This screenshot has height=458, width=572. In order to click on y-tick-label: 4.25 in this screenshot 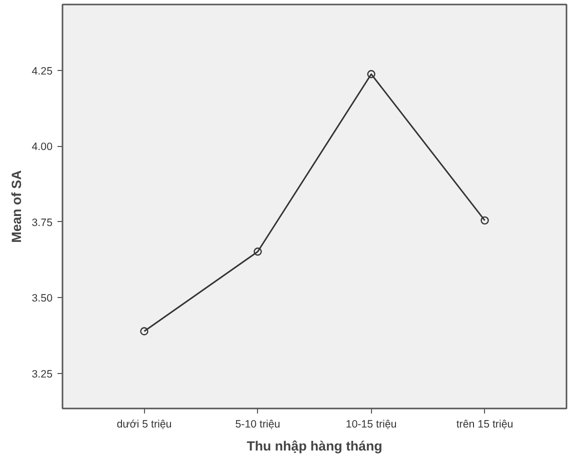, I will do `click(42, 72)`.